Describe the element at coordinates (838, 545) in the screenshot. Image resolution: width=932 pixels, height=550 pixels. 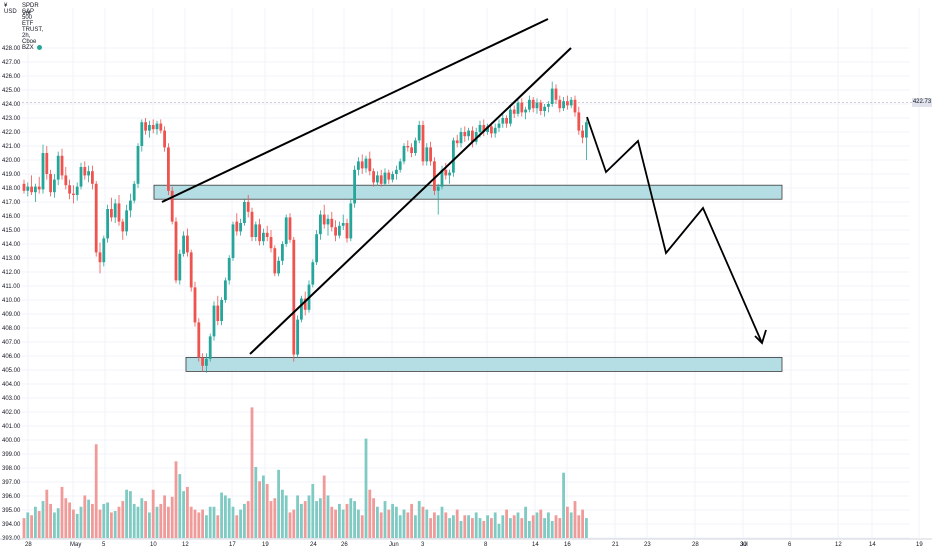
I see `time-tick-label: 12` at that location.